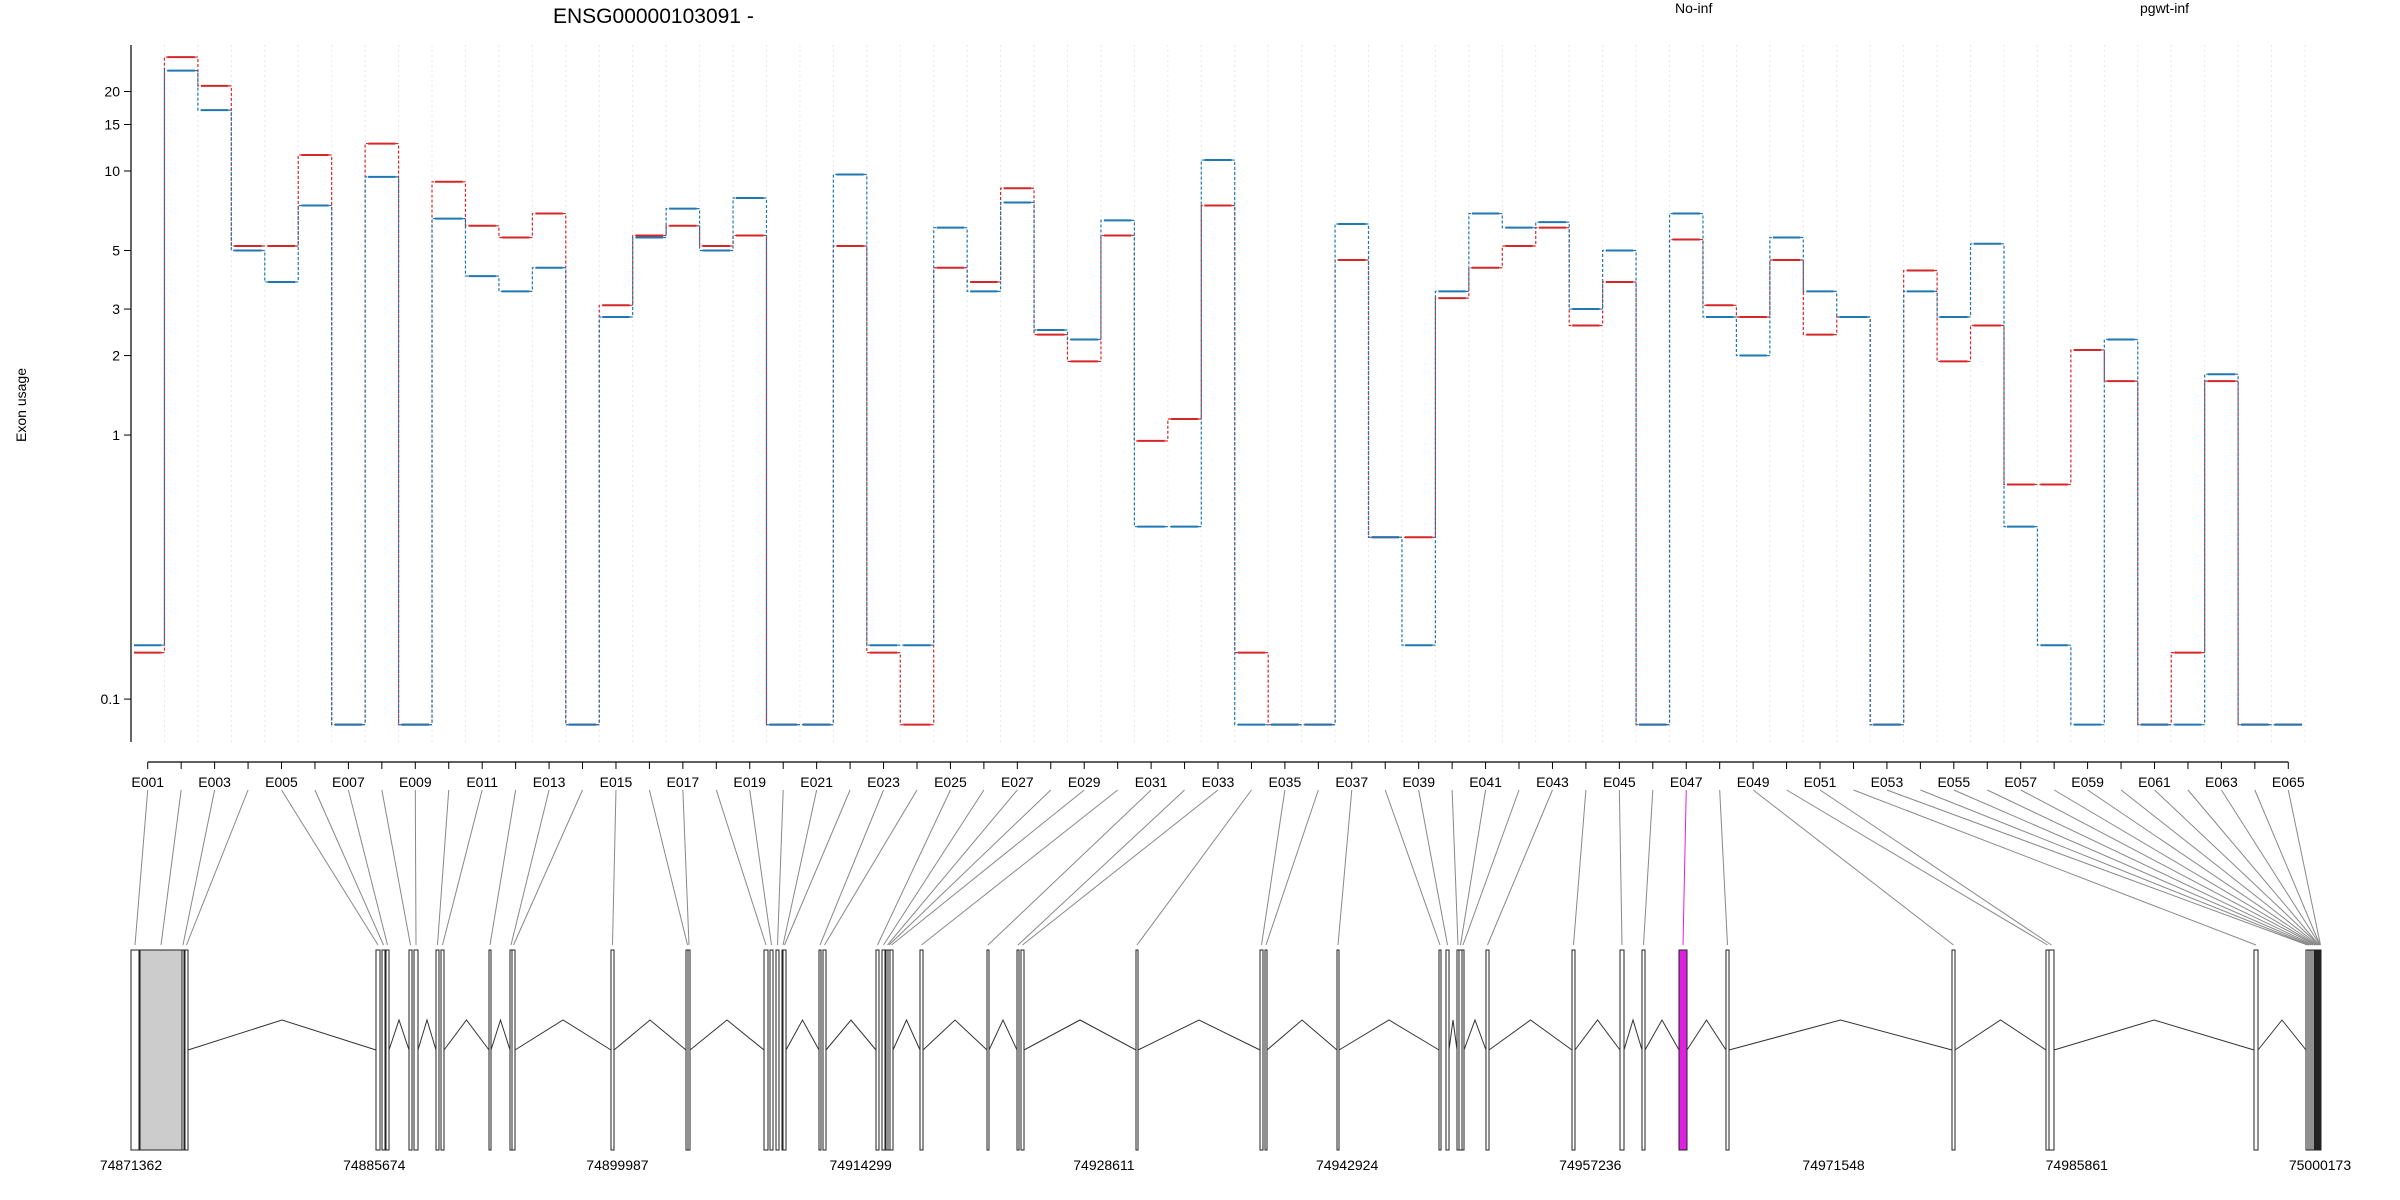  Describe the element at coordinates (281, 782) in the screenshot. I see `x-tick-label: E005` at that location.